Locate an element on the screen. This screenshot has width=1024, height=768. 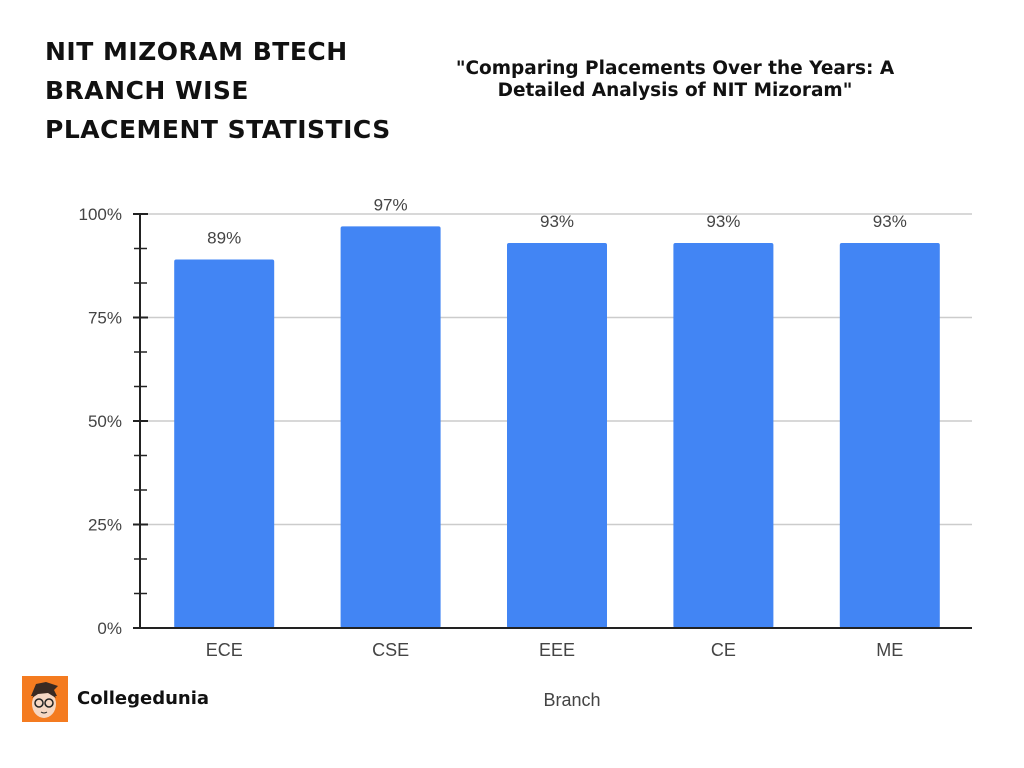
title-line: PLACEMENT STATISTICS is located at coordinates (218, 129).